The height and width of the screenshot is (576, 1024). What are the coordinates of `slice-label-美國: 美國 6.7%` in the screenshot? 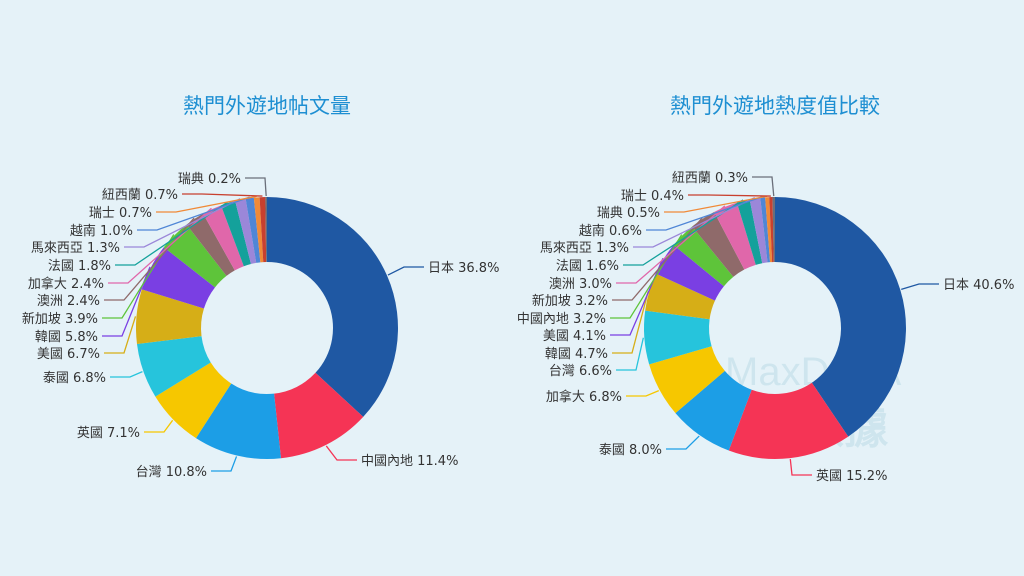 It's located at (68, 354).